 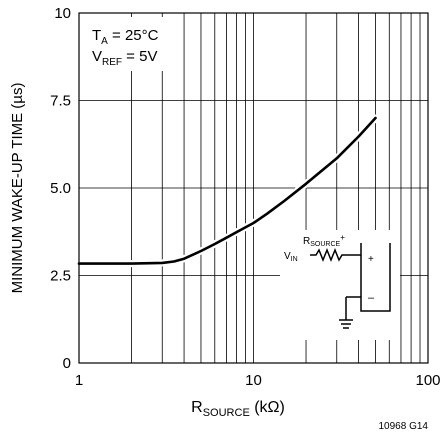 What do you see at coordinates (60, 276) in the screenshot?
I see `y-tick-label: 2.5` at bounding box center [60, 276].